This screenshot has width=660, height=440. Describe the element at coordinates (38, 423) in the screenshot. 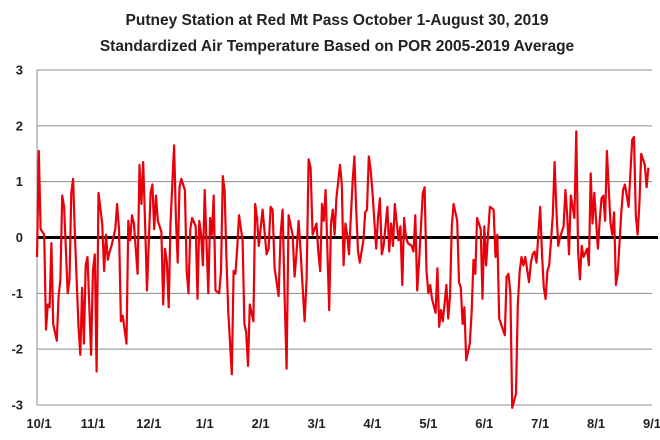

I see `x-tick-label: 10/1` at that location.